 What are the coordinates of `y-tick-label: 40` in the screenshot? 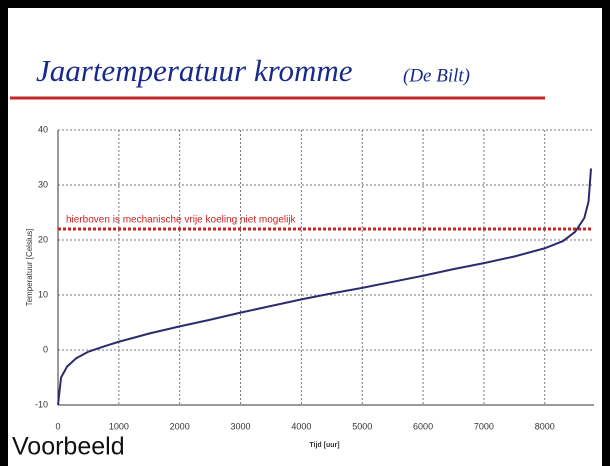 It's located at (43, 129).